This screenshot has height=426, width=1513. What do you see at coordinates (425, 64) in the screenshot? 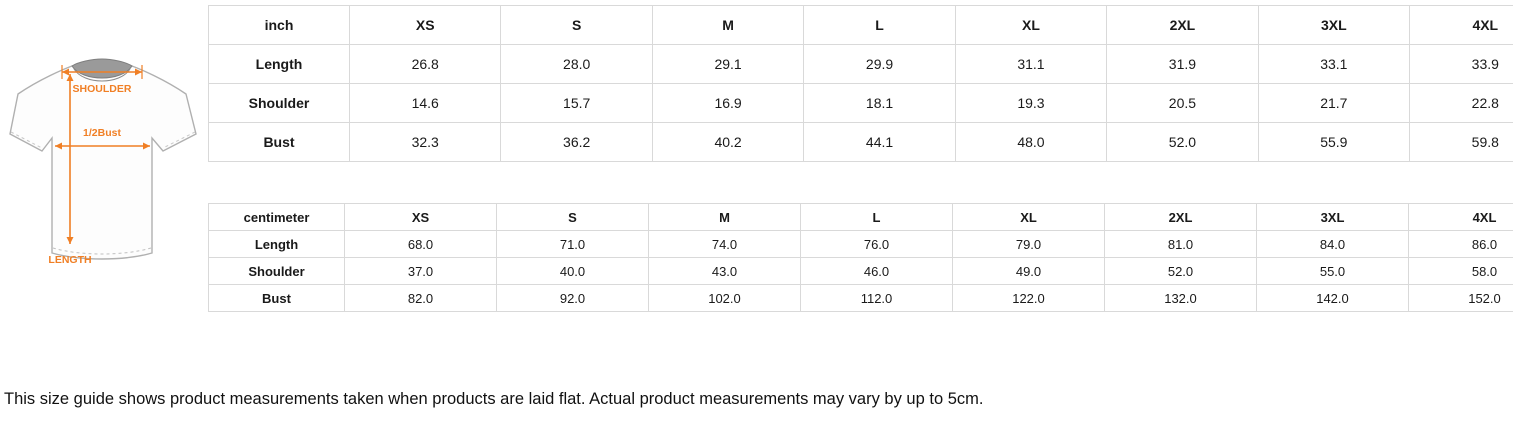
I see `cell: 26.8` at bounding box center [425, 64].